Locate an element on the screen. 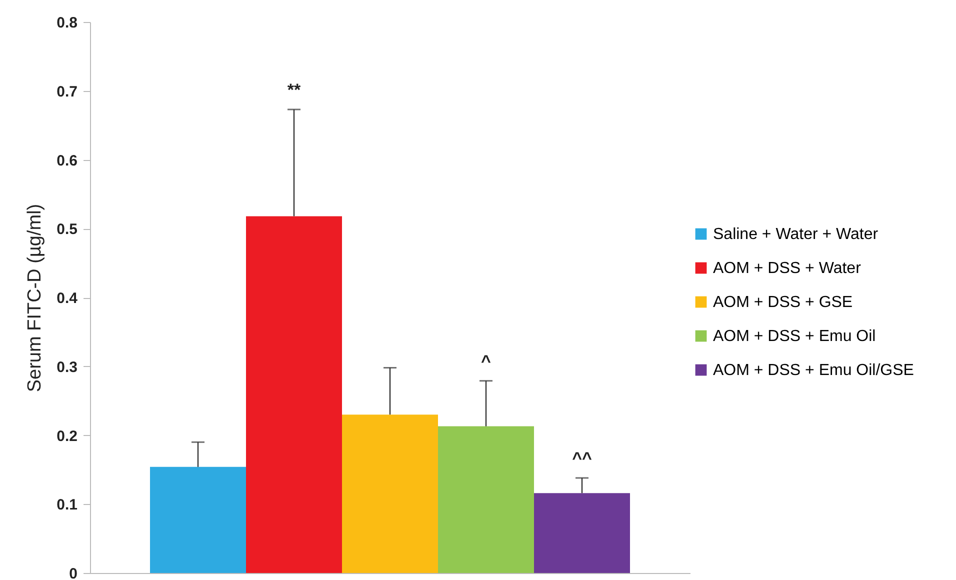 This screenshot has height=580, width=956. legend-label: AOM + DSS + GSE is located at coordinates (783, 302).